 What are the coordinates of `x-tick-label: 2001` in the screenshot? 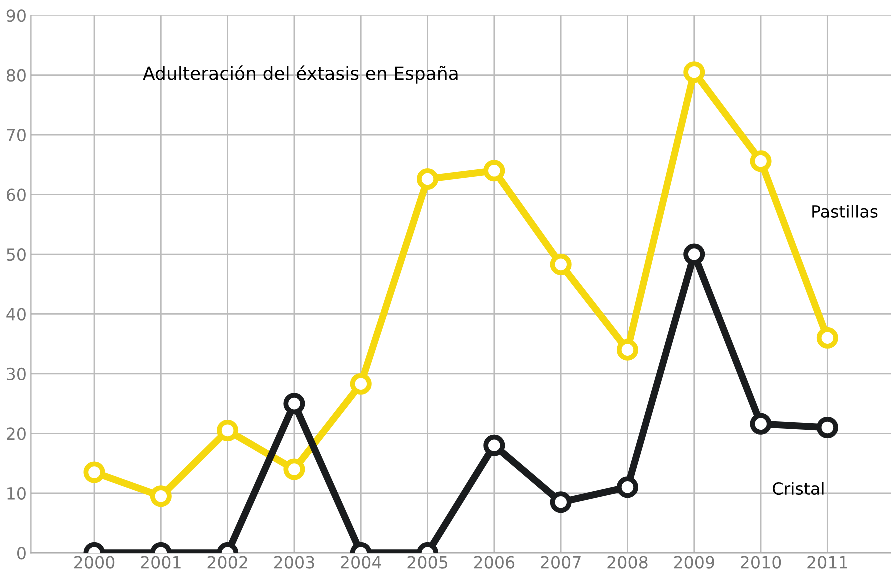 It's located at (161, 562).